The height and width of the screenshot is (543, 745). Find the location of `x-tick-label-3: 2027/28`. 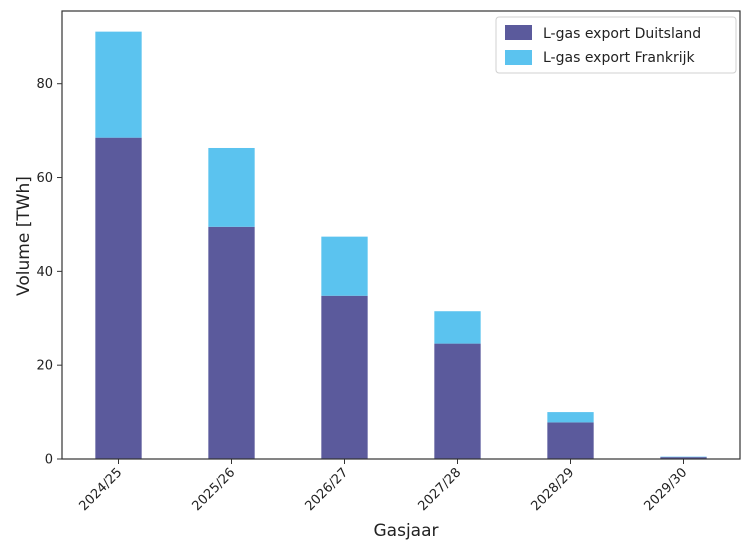

x-tick-label-3: 2027/28 is located at coordinates (440, 489).